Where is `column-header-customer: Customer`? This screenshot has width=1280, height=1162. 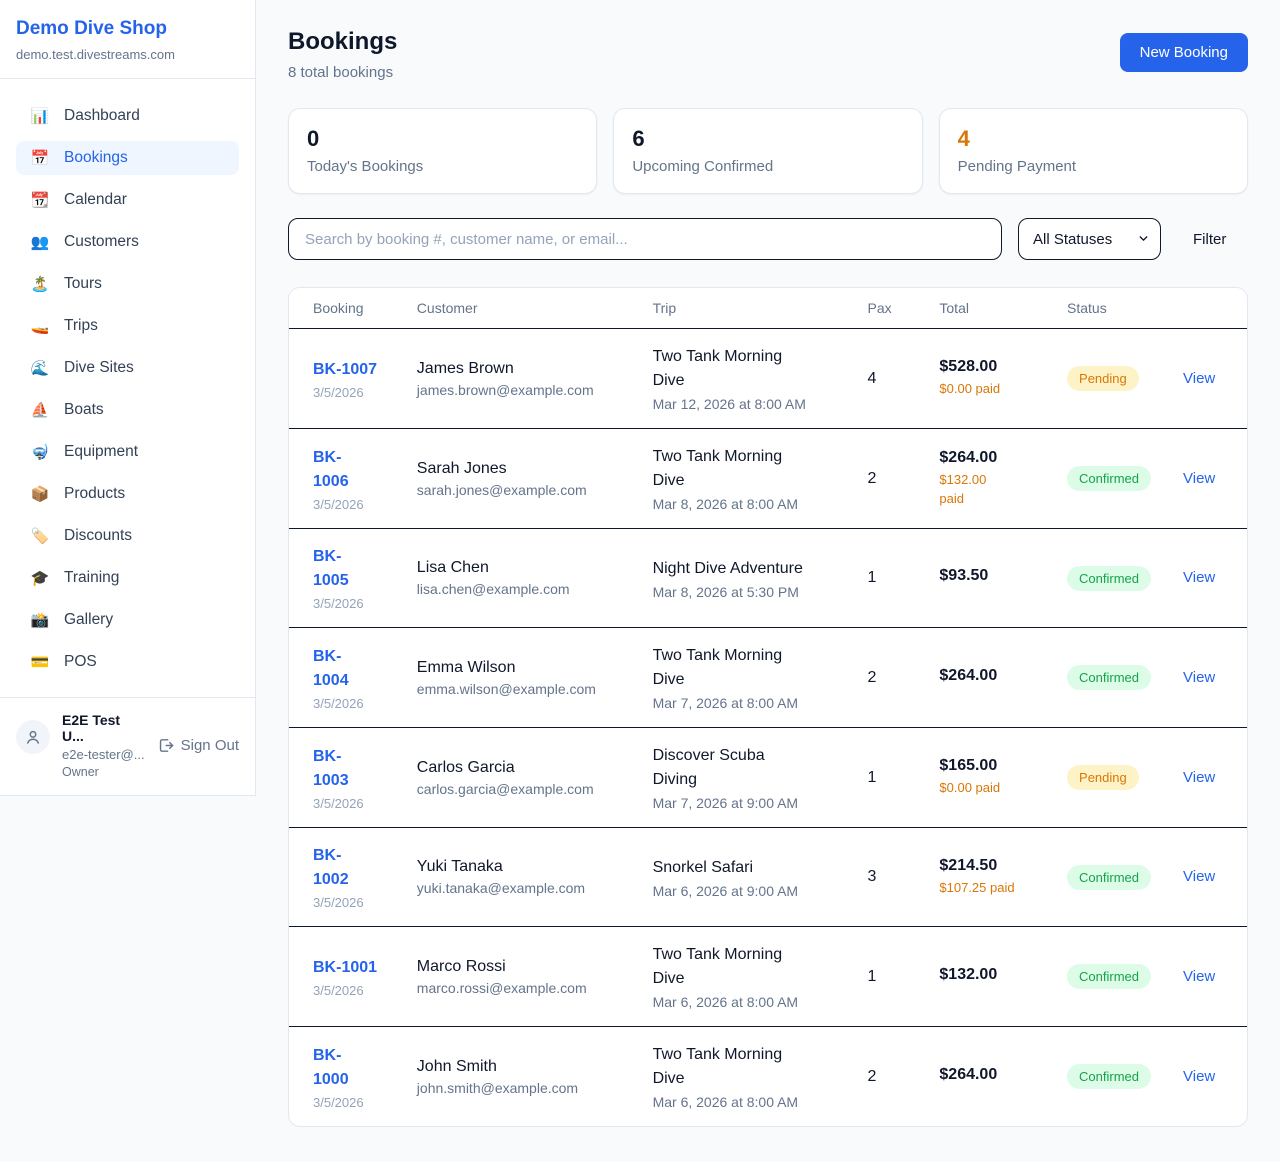
column-header-customer: Customer is located at coordinates (518, 308).